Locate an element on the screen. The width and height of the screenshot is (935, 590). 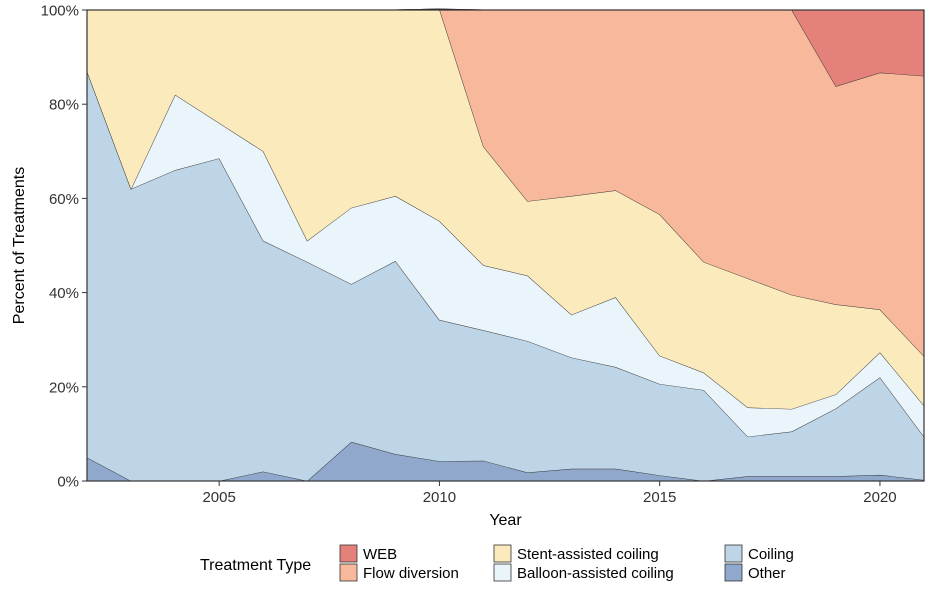
x-axis-title: Year is located at coordinates (505, 520).